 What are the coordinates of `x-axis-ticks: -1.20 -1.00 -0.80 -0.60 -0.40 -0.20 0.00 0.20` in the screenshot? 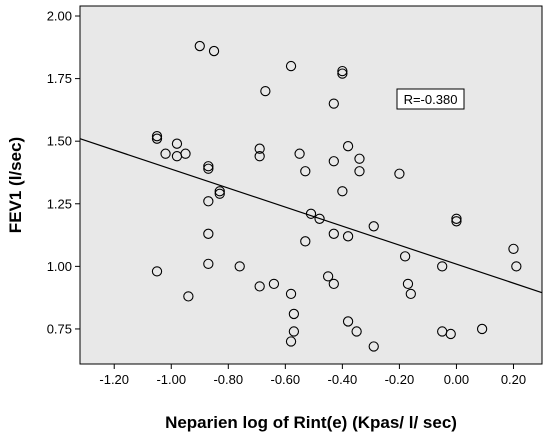 It's located at (312, 375).